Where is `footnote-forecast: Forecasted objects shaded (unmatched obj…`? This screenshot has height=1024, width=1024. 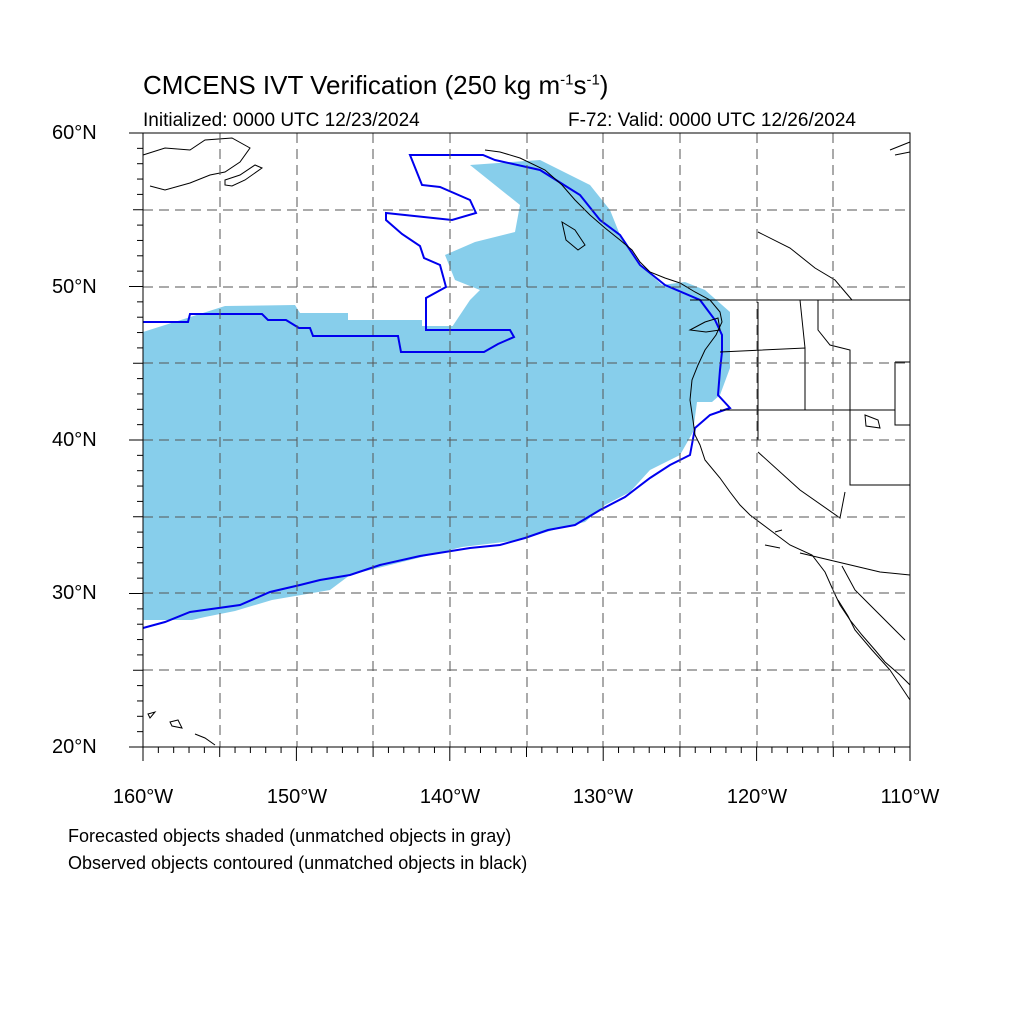 footnote-forecast: Forecasted objects shaded (unmatched obj… is located at coordinates (290, 836).